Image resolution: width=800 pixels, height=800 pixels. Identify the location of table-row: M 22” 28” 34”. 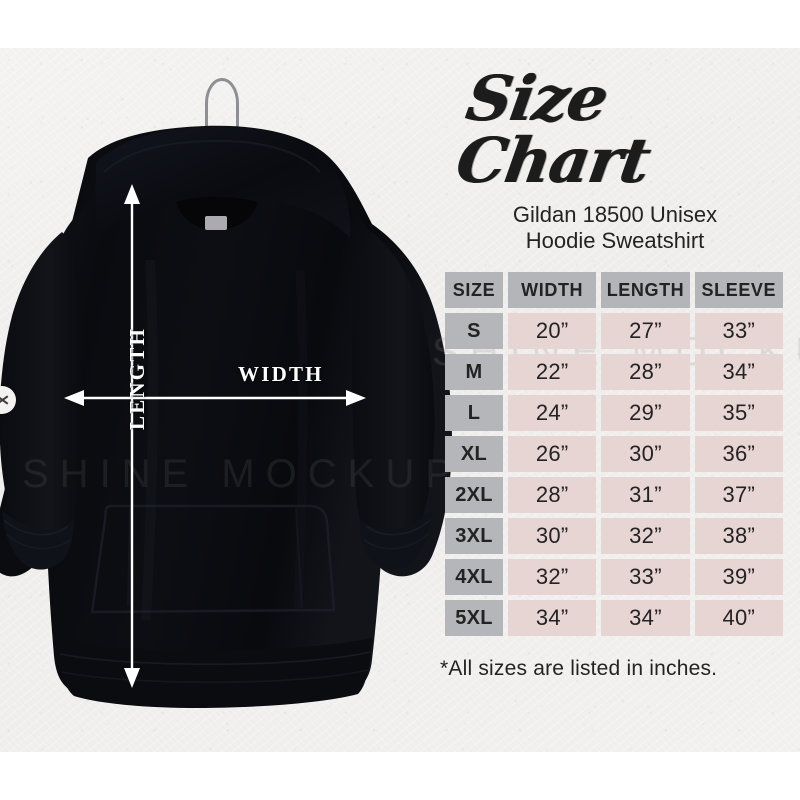
(614, 372).